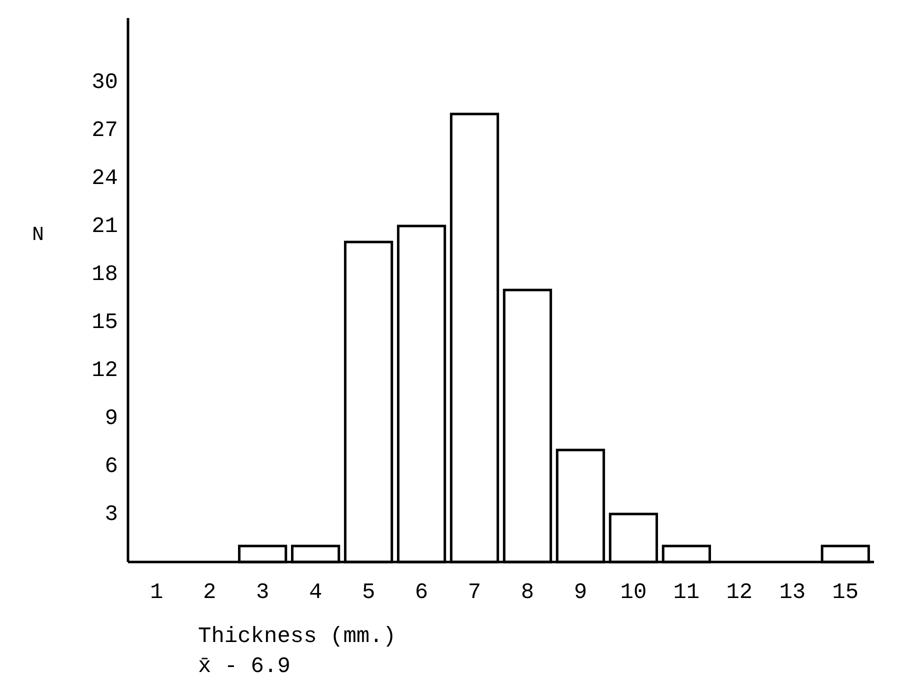  I want to click on y-tick-label: 24, so click(105, 178).